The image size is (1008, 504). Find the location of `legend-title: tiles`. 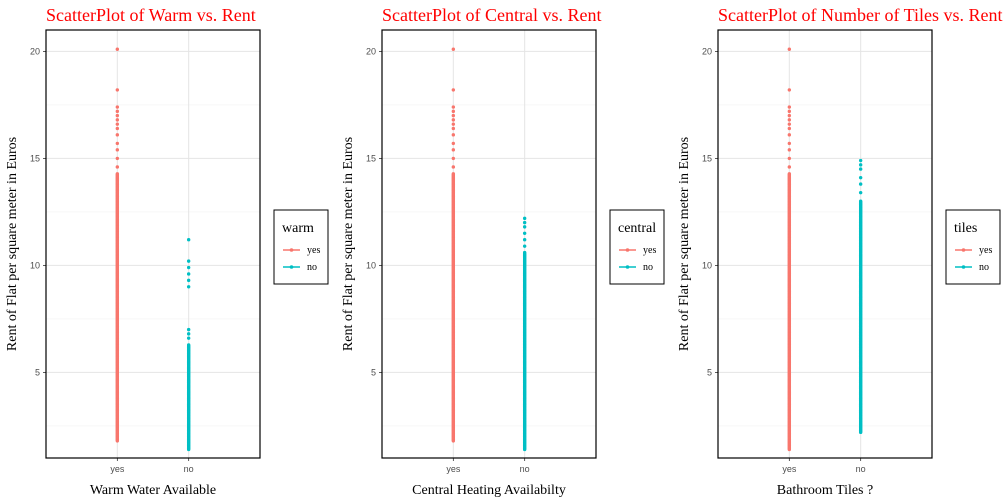

legend-title: tiles is located at coordinates (965, 228).